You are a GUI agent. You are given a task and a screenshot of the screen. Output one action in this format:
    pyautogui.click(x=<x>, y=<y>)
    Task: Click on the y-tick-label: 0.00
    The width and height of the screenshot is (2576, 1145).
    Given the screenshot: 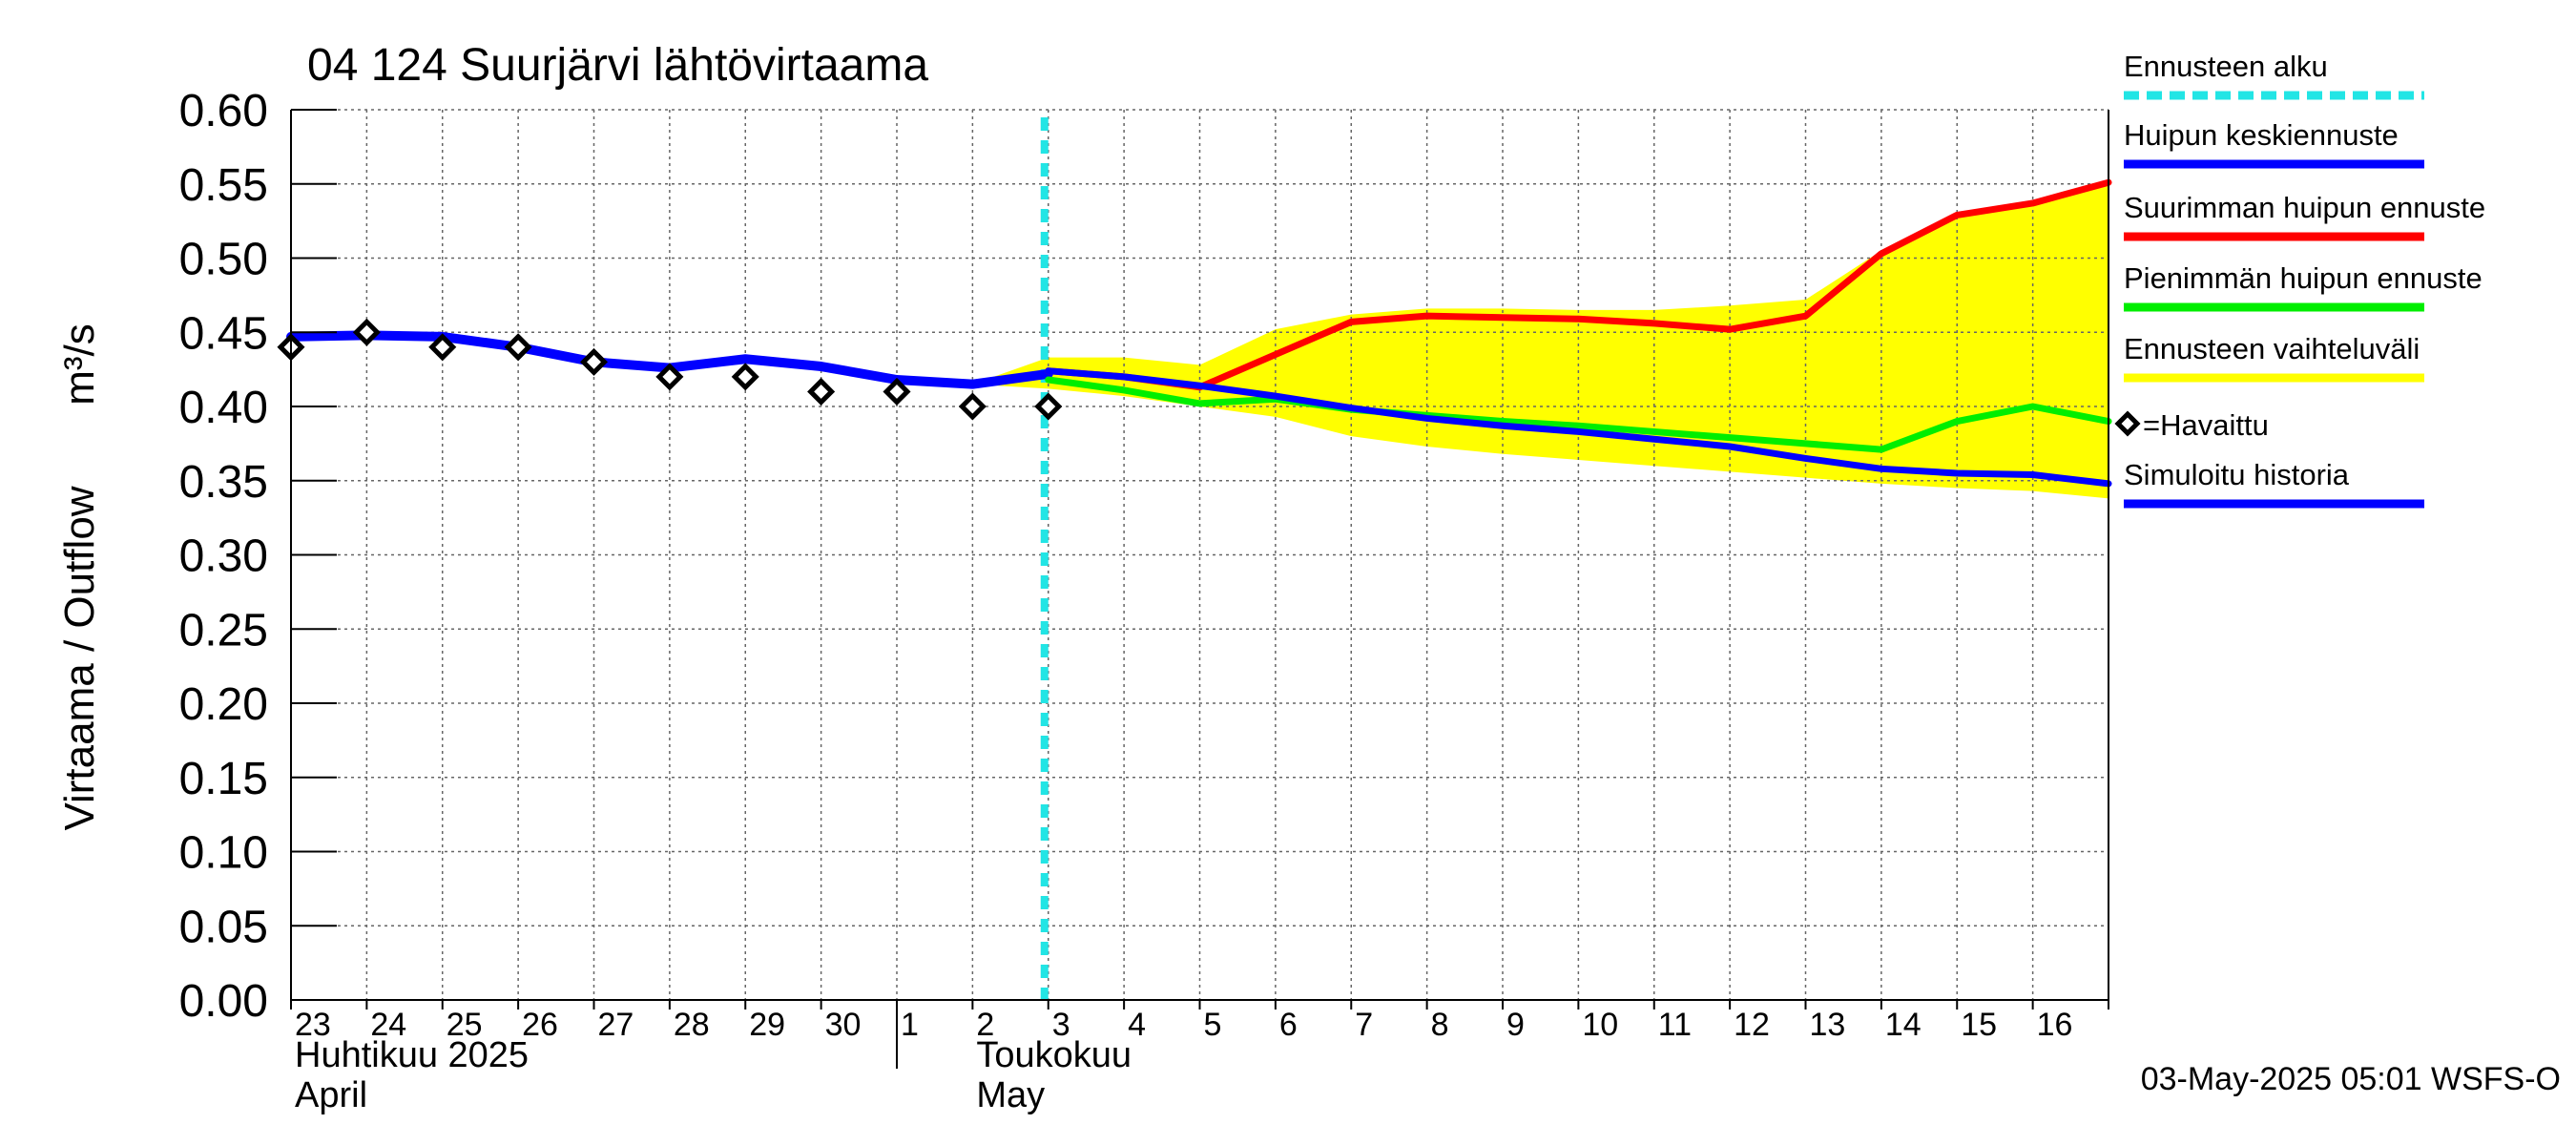 What is the action you would take?
    pyautogui.click(x=223, y=1001)
    